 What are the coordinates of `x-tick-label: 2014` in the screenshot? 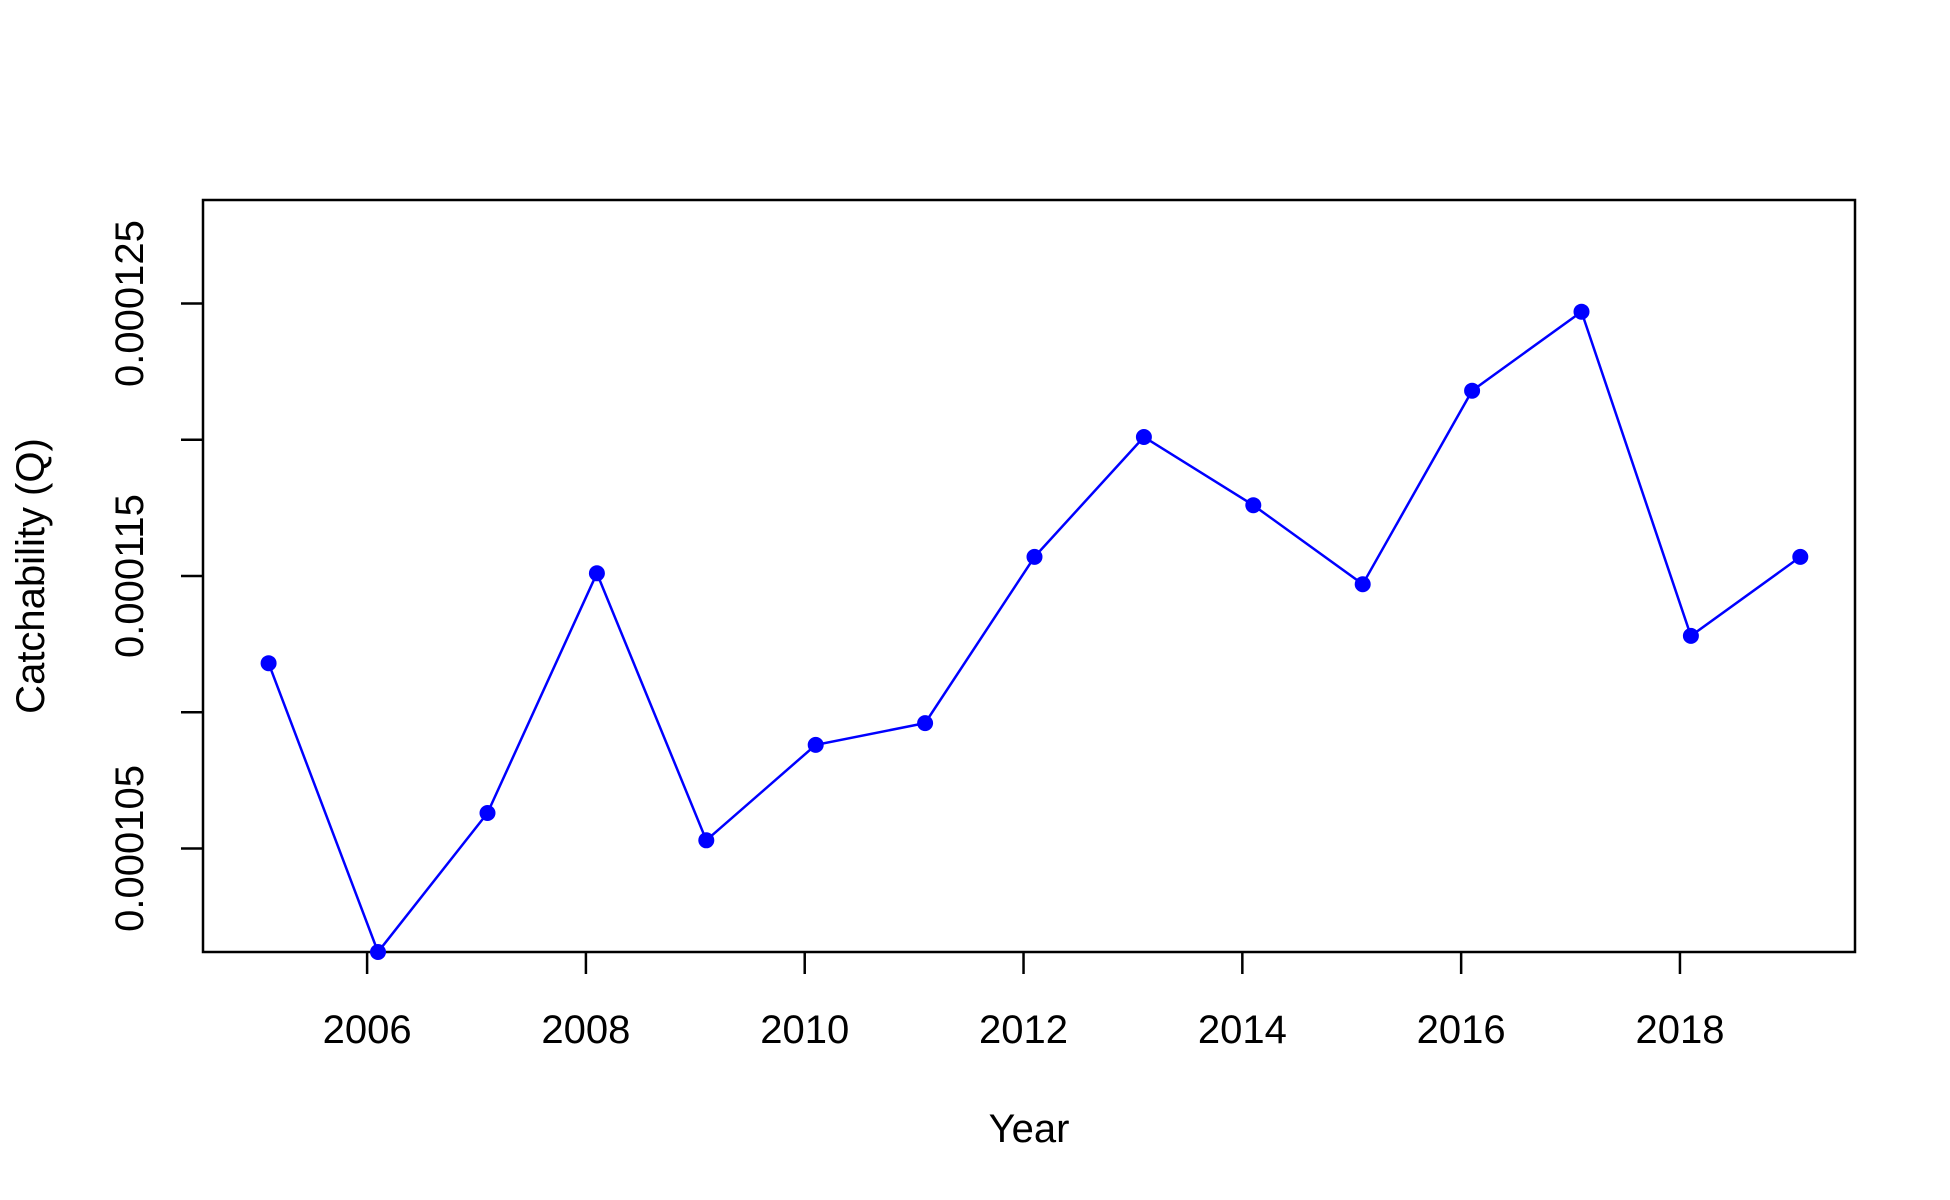 It's located at (1242, 1030).